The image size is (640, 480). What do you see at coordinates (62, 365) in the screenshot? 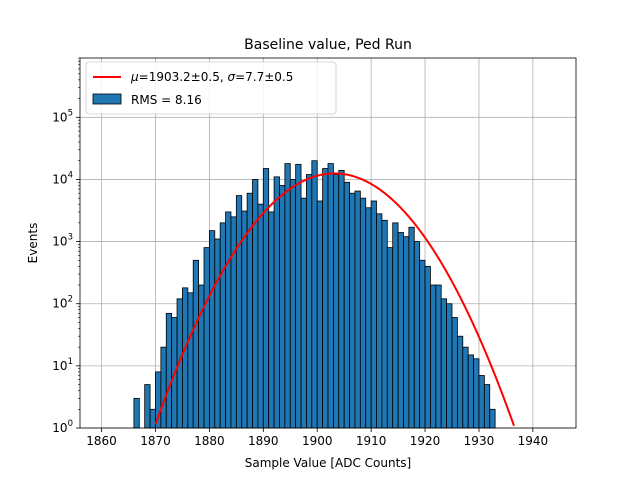
I see `y-tick-label: 10¹` at bounding box center [62, 365].